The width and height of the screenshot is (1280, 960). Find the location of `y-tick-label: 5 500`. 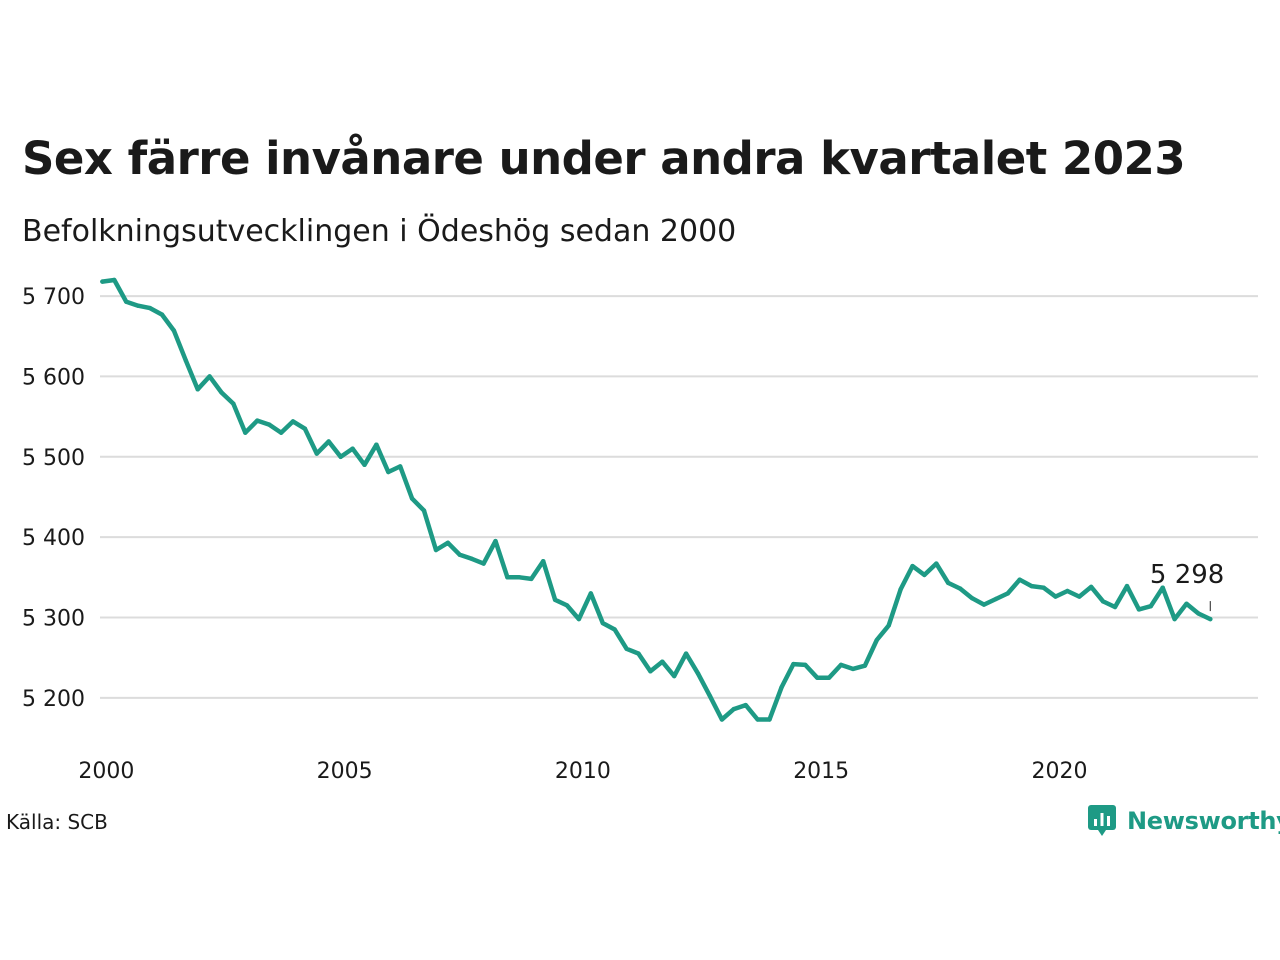

y-tick-label: 5 500 is located at coordinates (53, 458).